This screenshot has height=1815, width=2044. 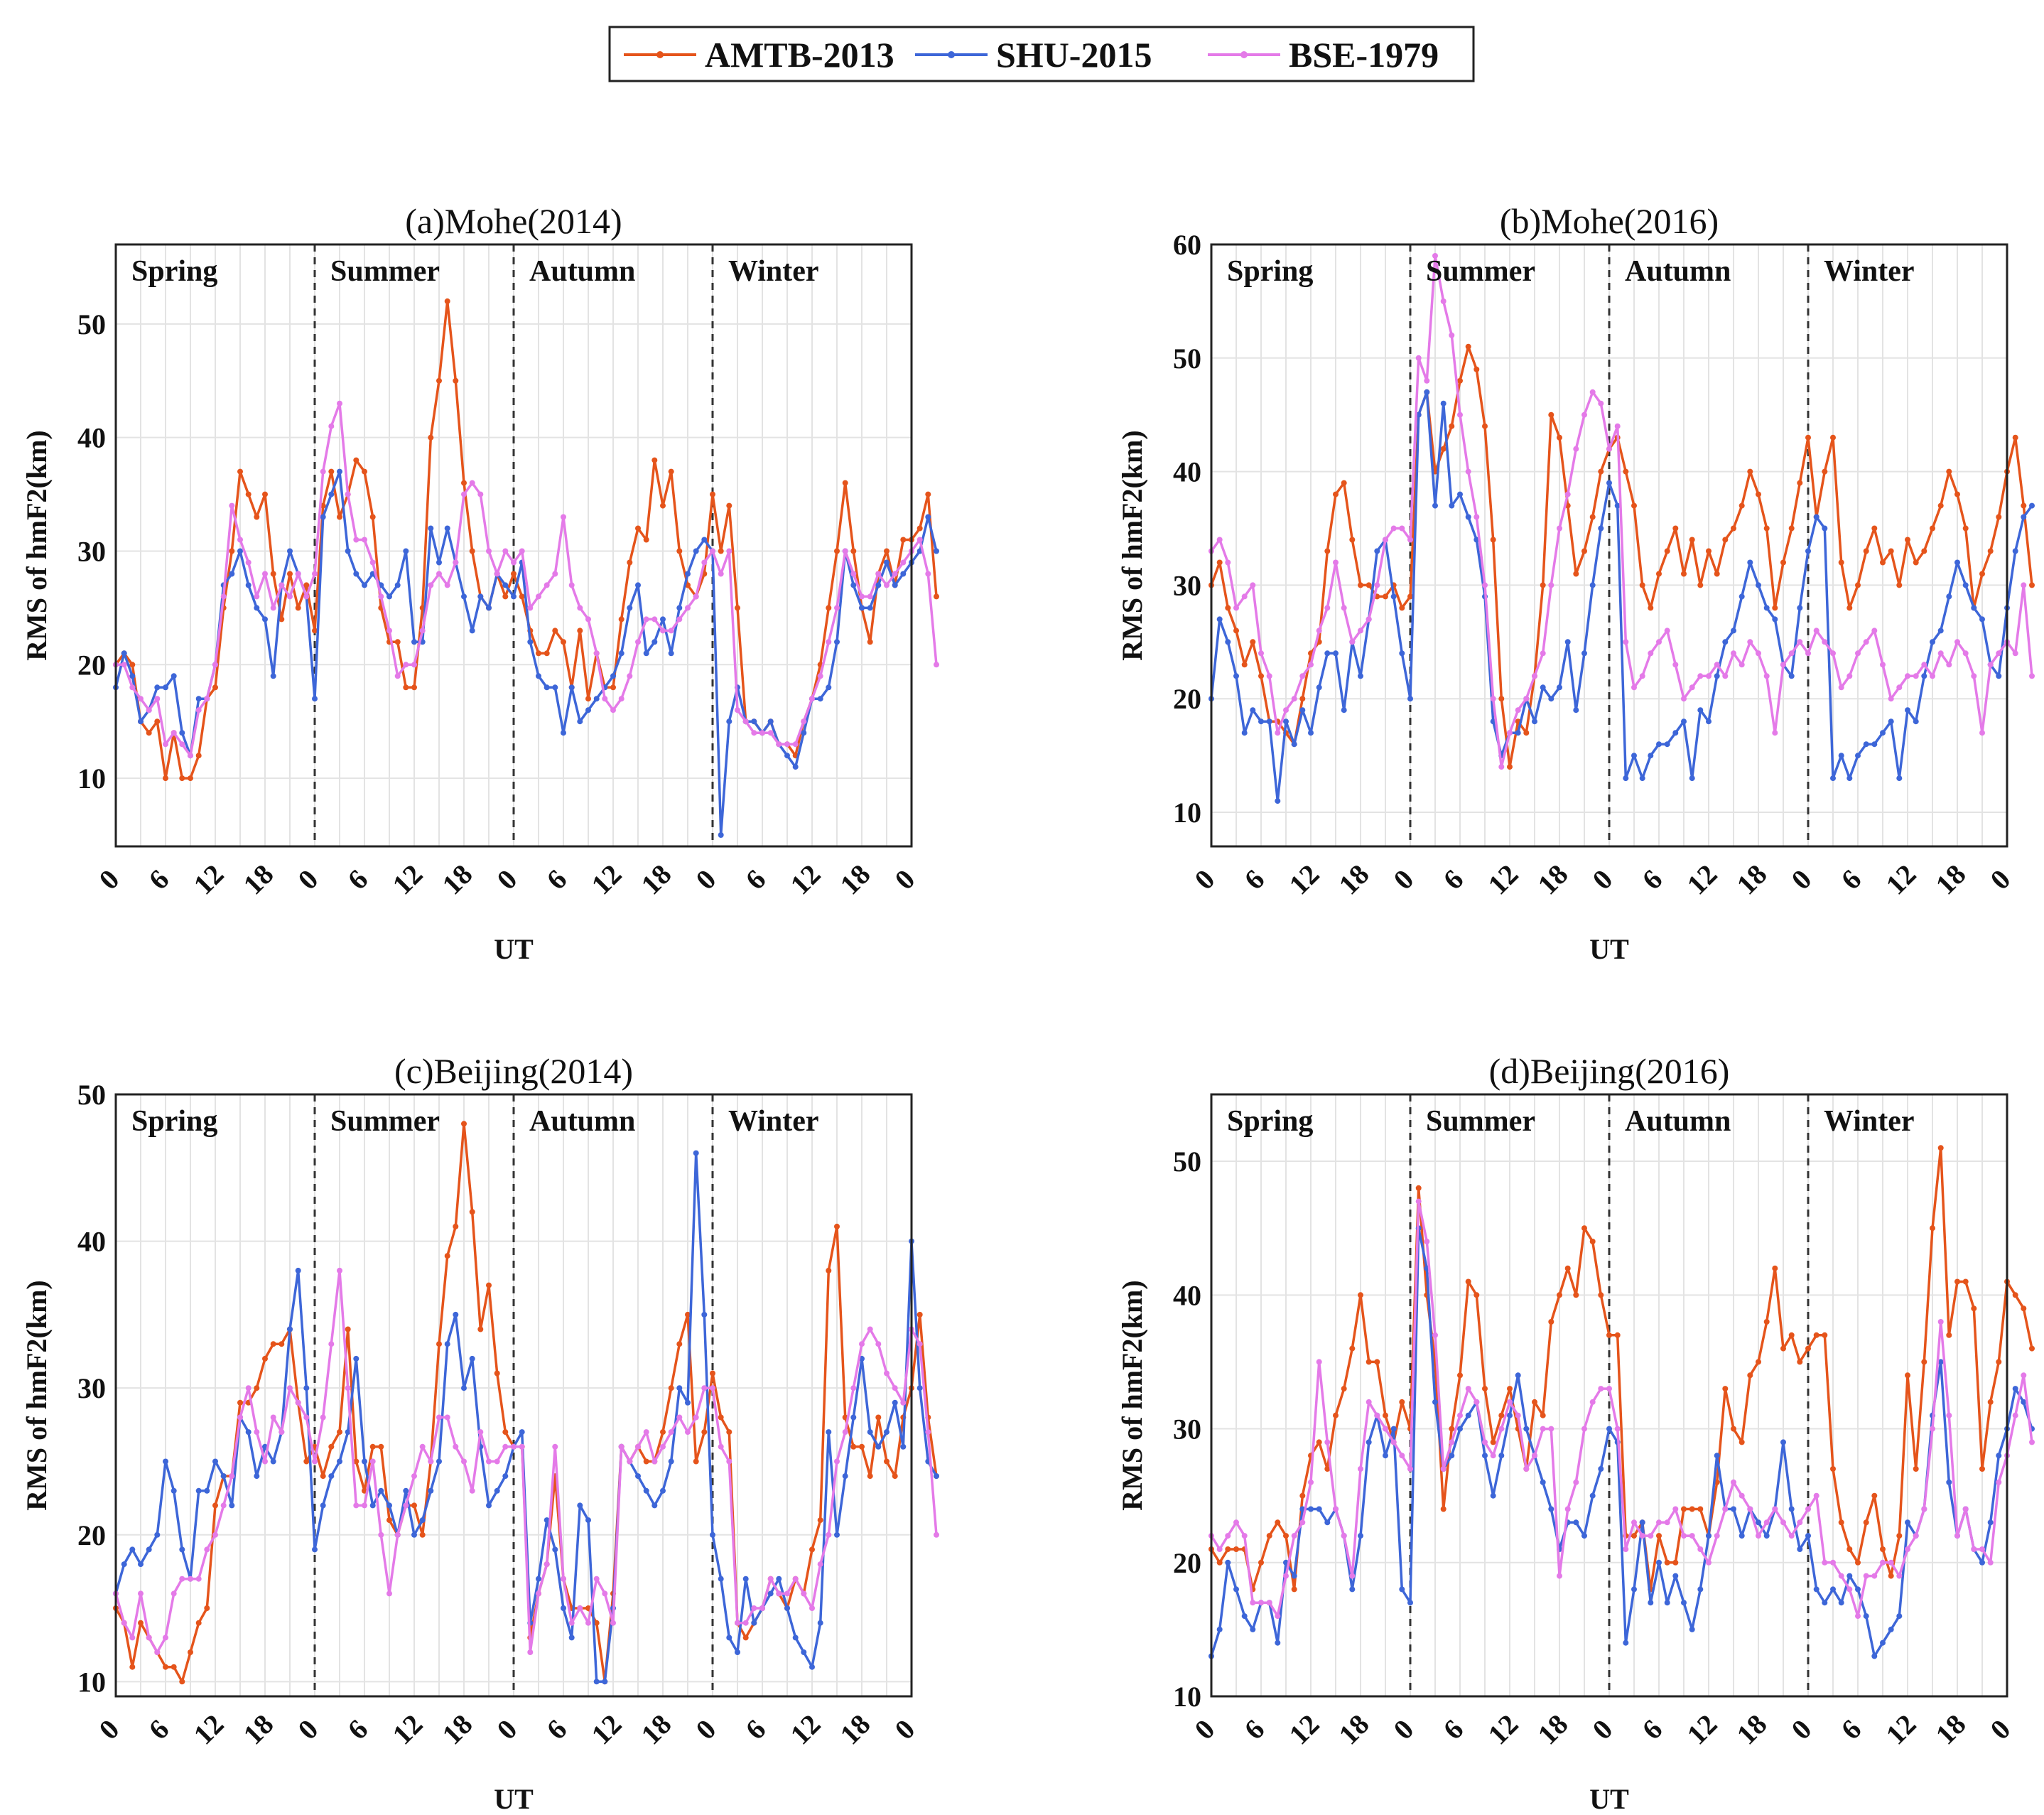 What do you see at coordinates (1480, 271) in the screenshot?
I see `season-label: Summer` at bounding box center [1480, 271].